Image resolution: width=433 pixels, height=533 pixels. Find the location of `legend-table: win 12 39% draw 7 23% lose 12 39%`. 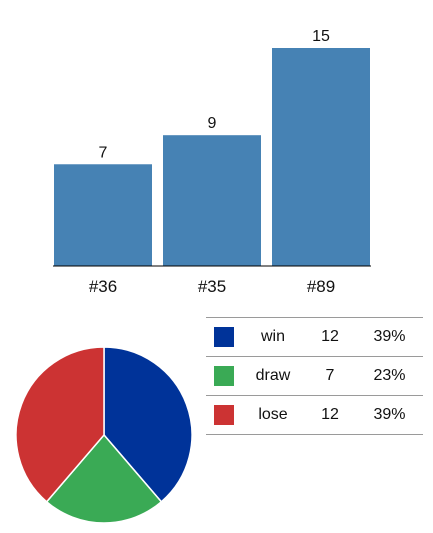

legend-table: win 12 39% draw 7 23% lose 12 39% is located at coordinates (314, 376).